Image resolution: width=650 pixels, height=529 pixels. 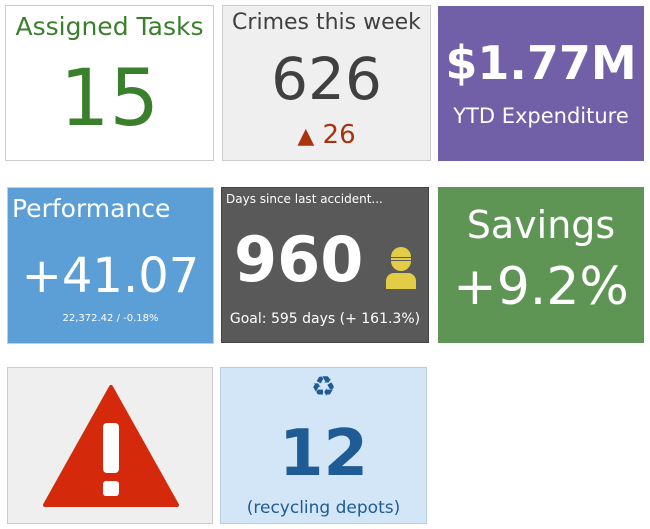 What do you see at coordinates (339, 135) in the screenshot?
I see `delta-value: 26` at bounding box center [339, 135].